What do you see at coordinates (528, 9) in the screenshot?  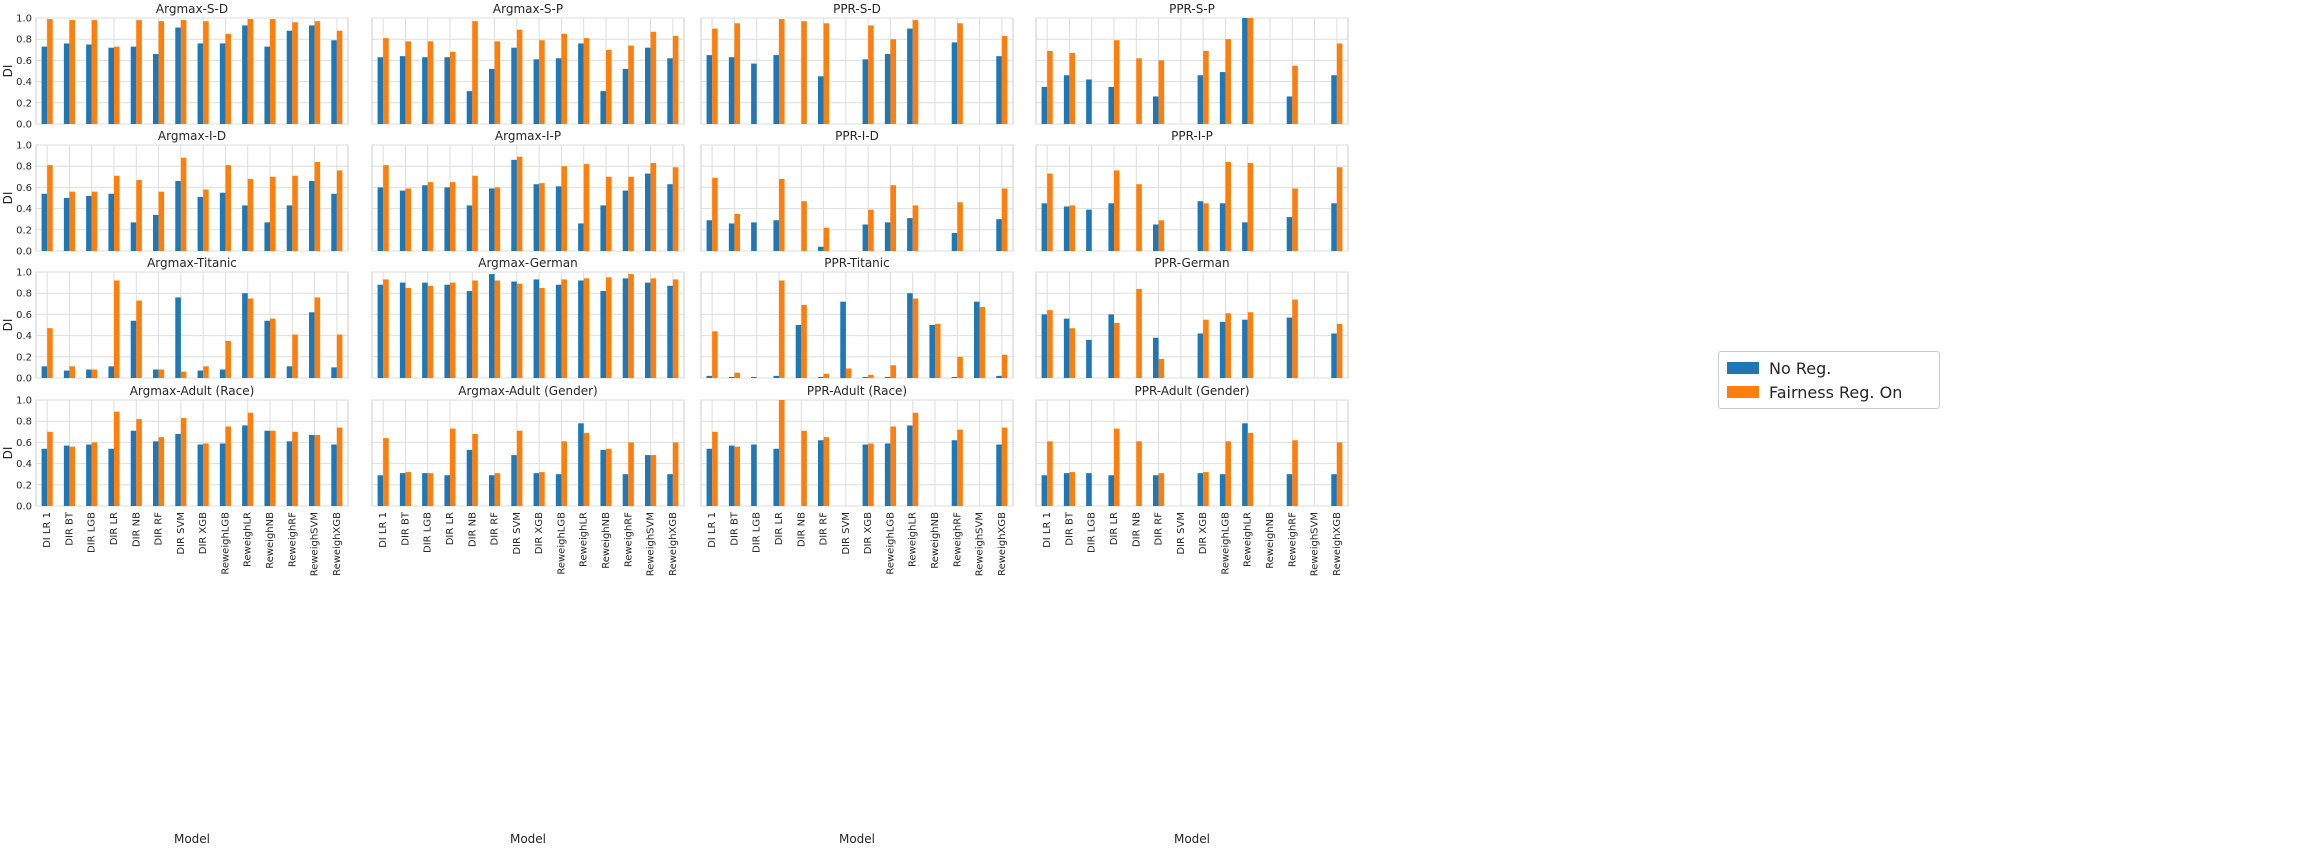 I see `panel-title: Argmax-S-P` at bounding box center [528, 9].